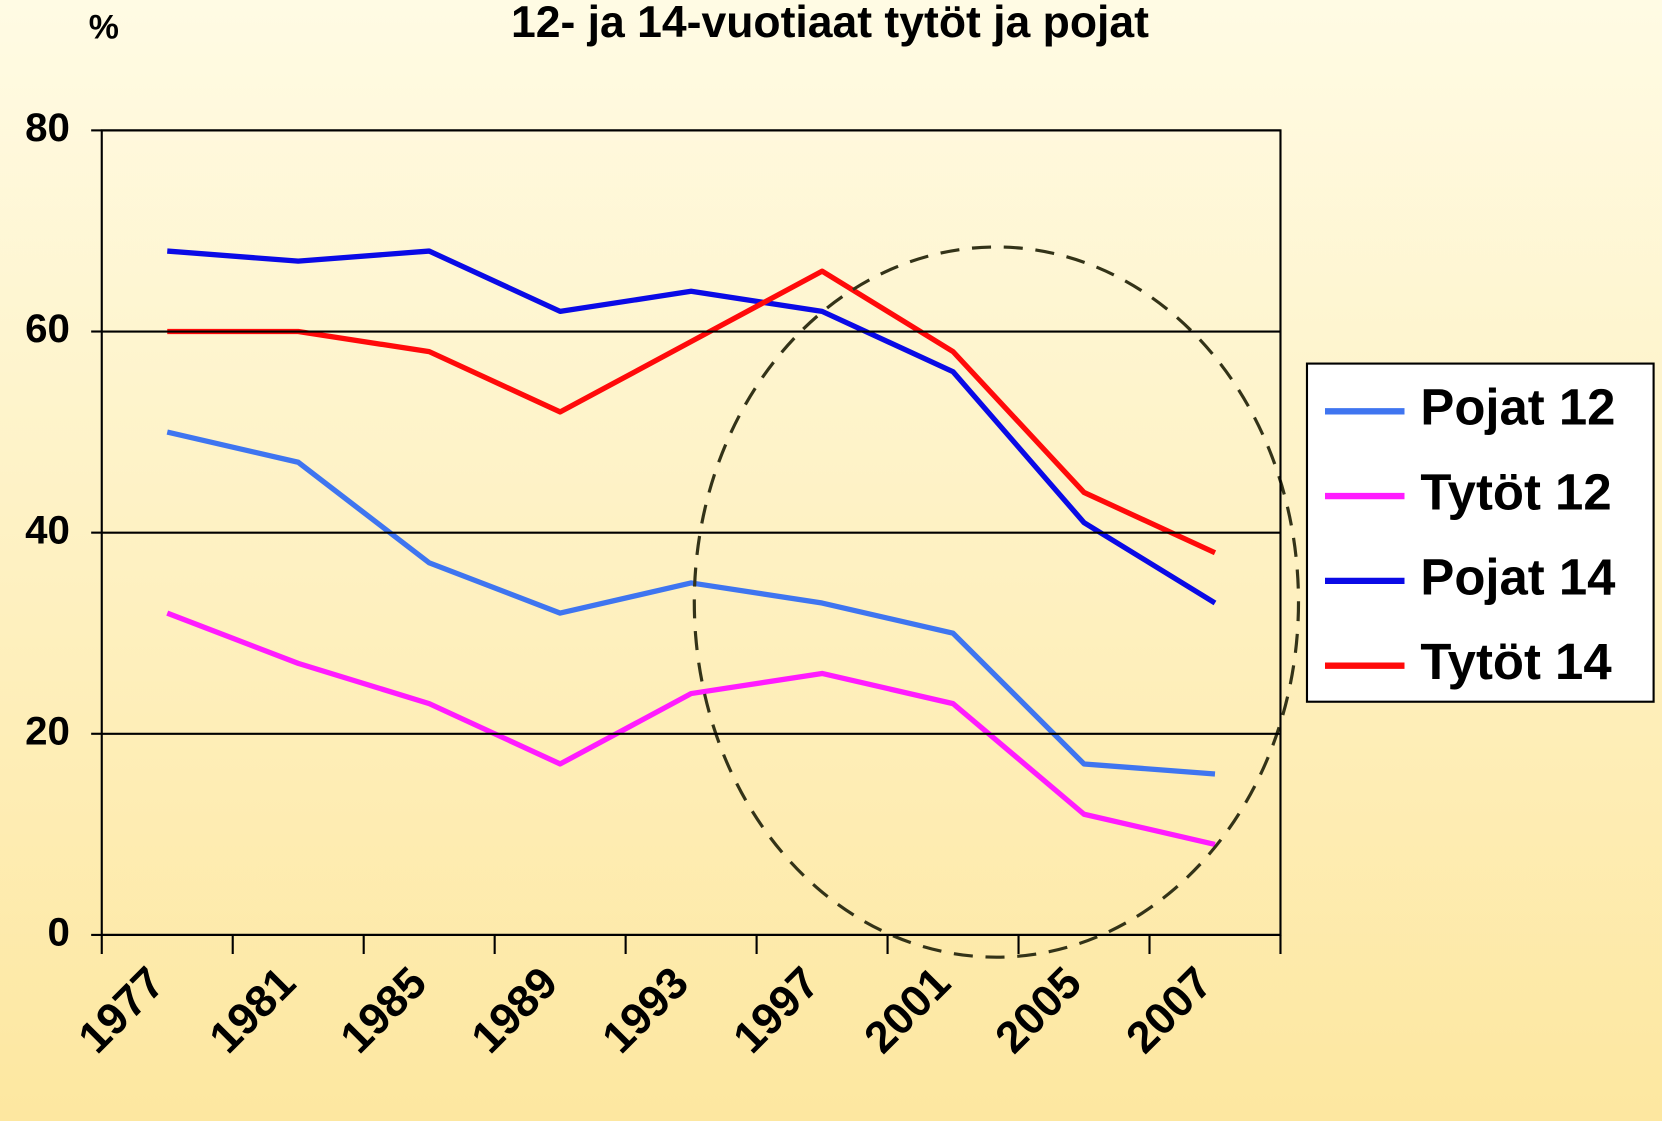  Describe the element at coordinates (104, 28) in the screenshot. I see `y-axis-label: %` at that location.